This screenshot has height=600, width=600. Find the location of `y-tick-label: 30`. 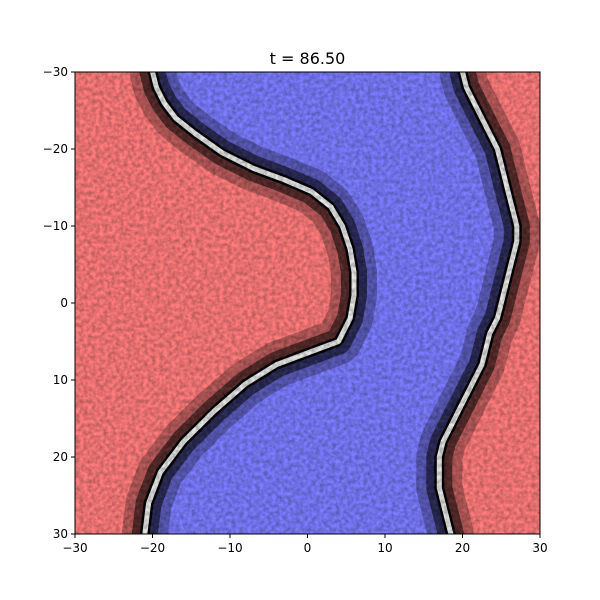

y-tick-label: 30 is located at coordinates (60, 534).